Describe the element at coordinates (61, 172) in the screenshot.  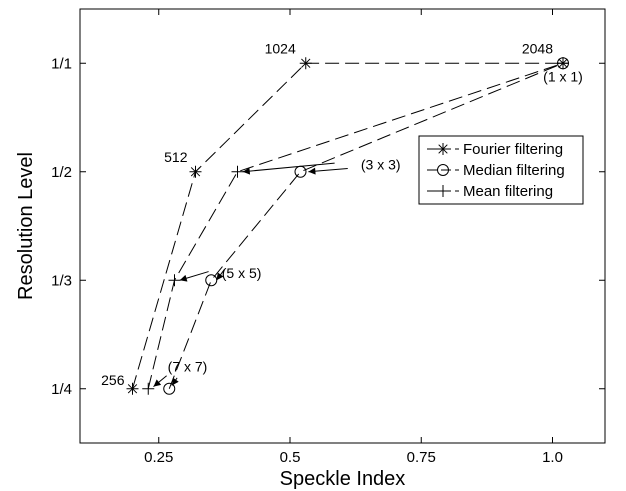
I see `y-tick-label: 1/2` at that location.